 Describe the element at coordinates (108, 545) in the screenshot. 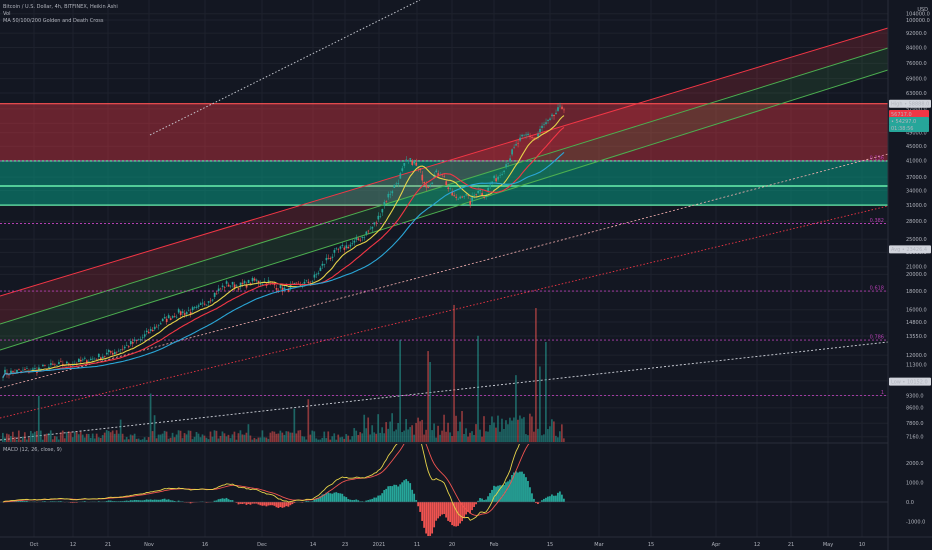

I see `time-tick-label: 21` at that location.